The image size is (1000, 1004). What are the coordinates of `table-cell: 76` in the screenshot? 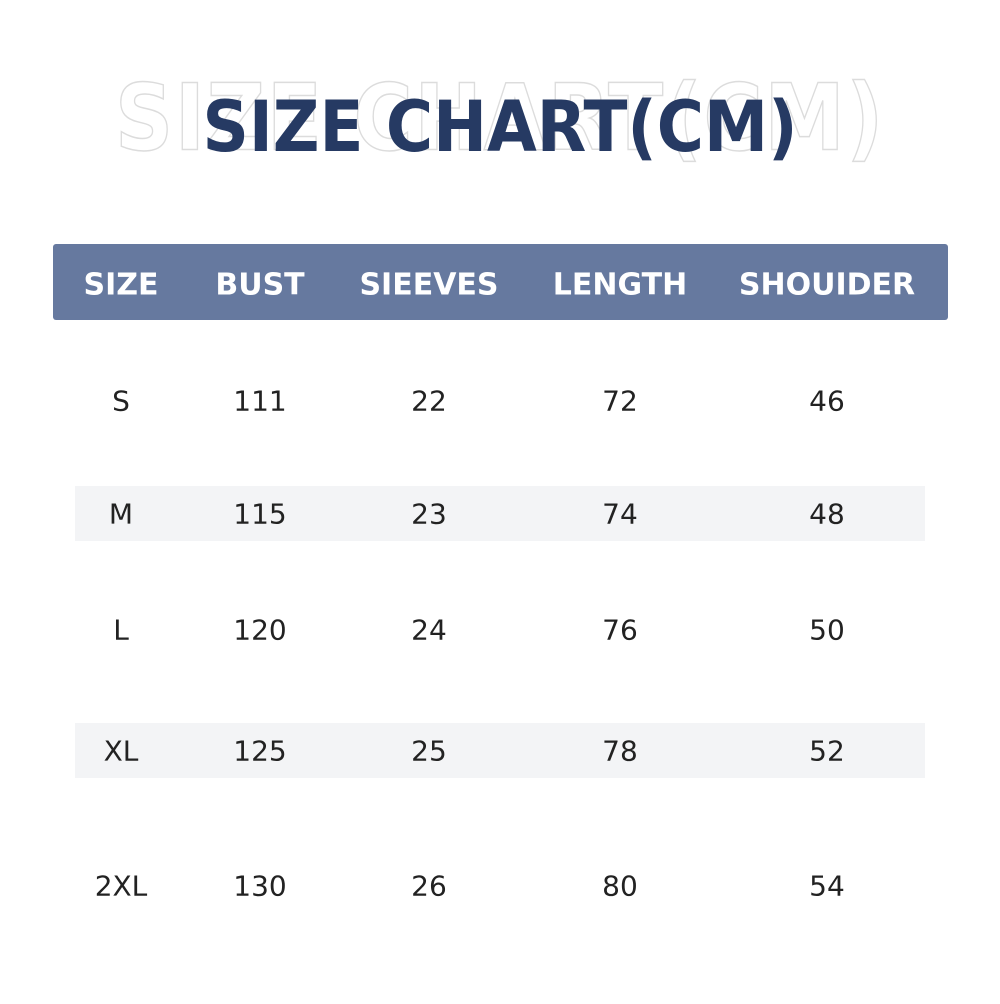 It's located at (620, 630).